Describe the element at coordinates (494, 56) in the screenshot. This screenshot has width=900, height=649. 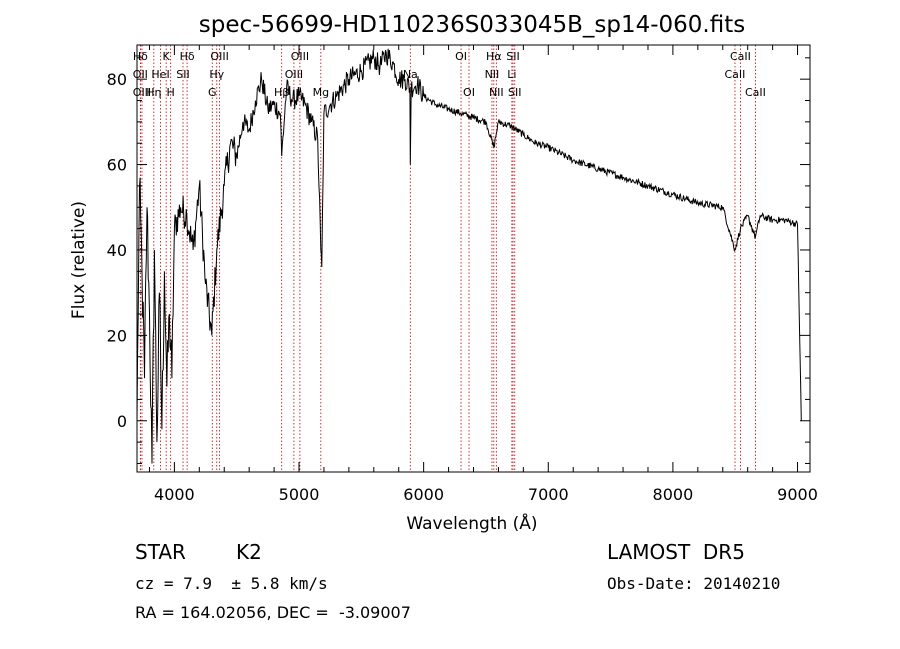
I see `spectral-line-label: Hα` at that location.